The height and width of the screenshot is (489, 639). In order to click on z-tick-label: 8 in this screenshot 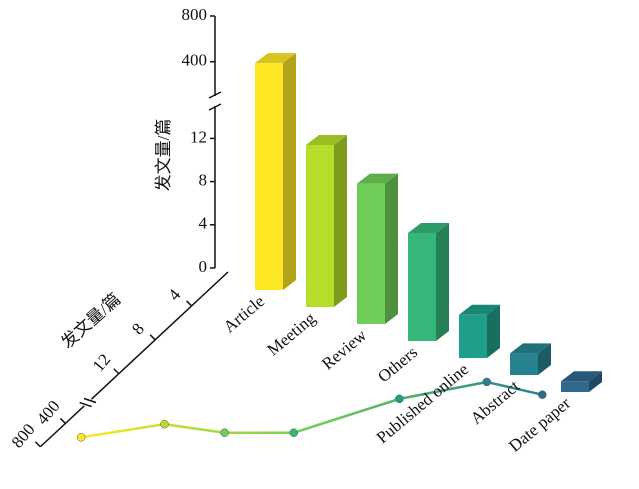, I will do `click(138, 328)`.